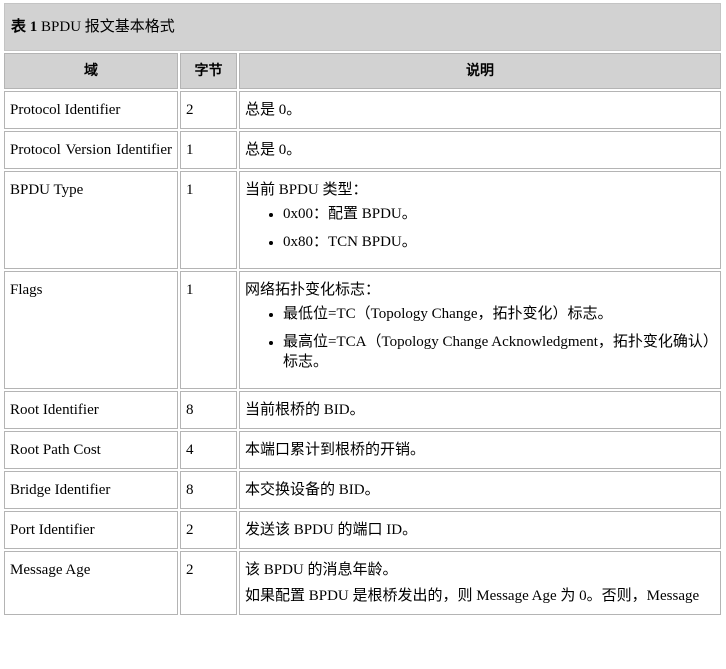 The height and width of the screenshot is (669, 726). Describe the element at coordinates (480, 490) in the screenshot. I see `description-cell: 本交换设备的 BID。` at that location.